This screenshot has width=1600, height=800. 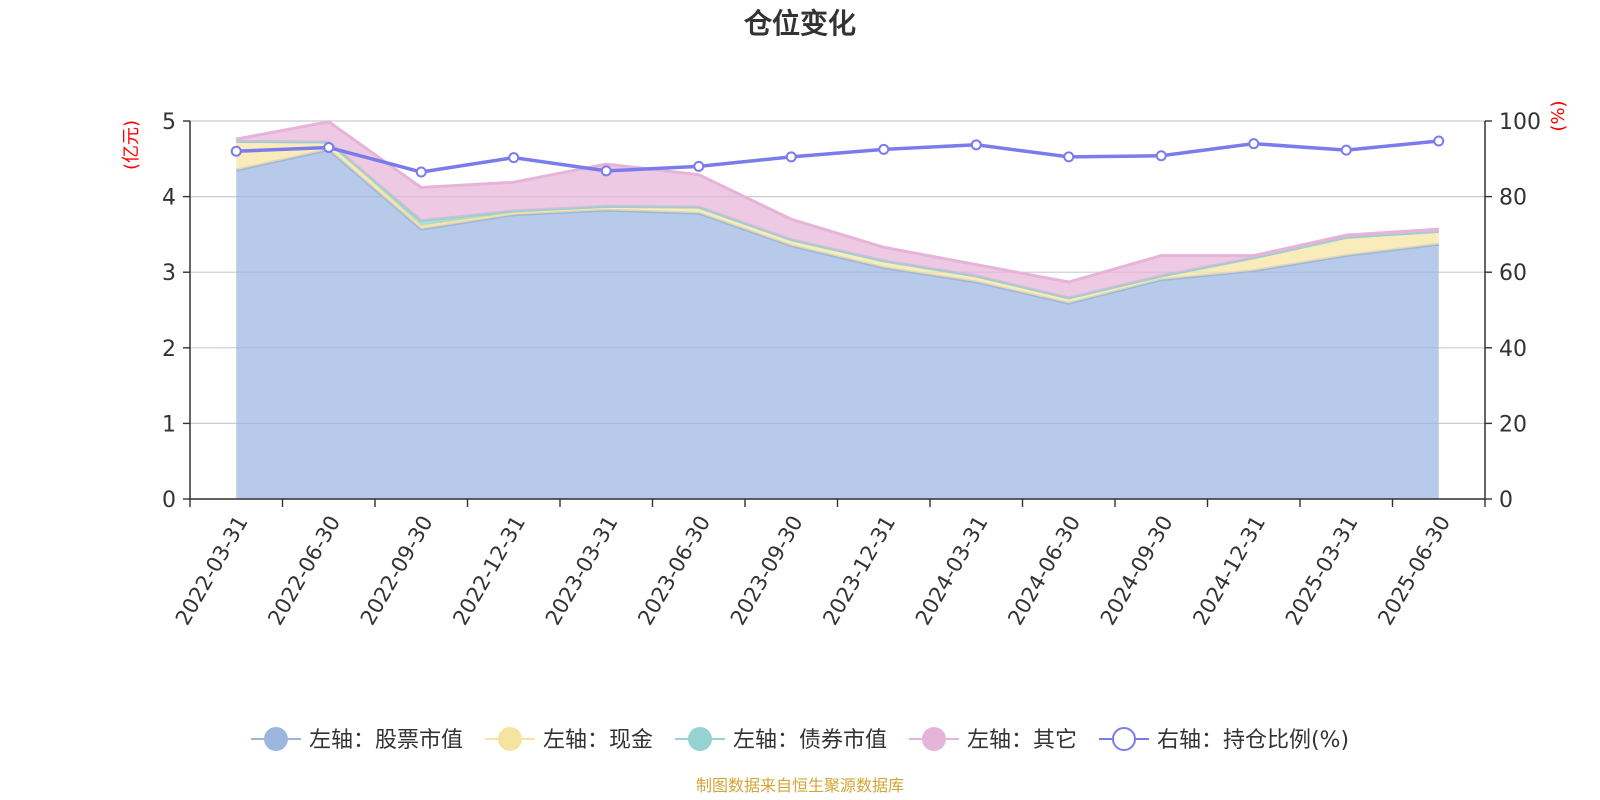 I want to click on right-axis-tick-label: 100, so click(x=1520, y=122).